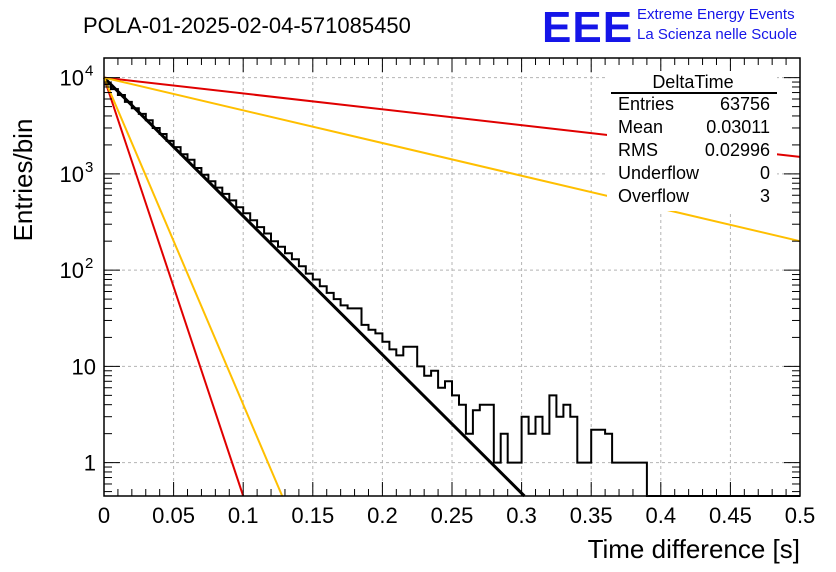 The image size is (836, 572). Describe the element at coordinates (716, 14) in the screenshot. I see `logo-line-1: Extreme Energy Events` at that location.